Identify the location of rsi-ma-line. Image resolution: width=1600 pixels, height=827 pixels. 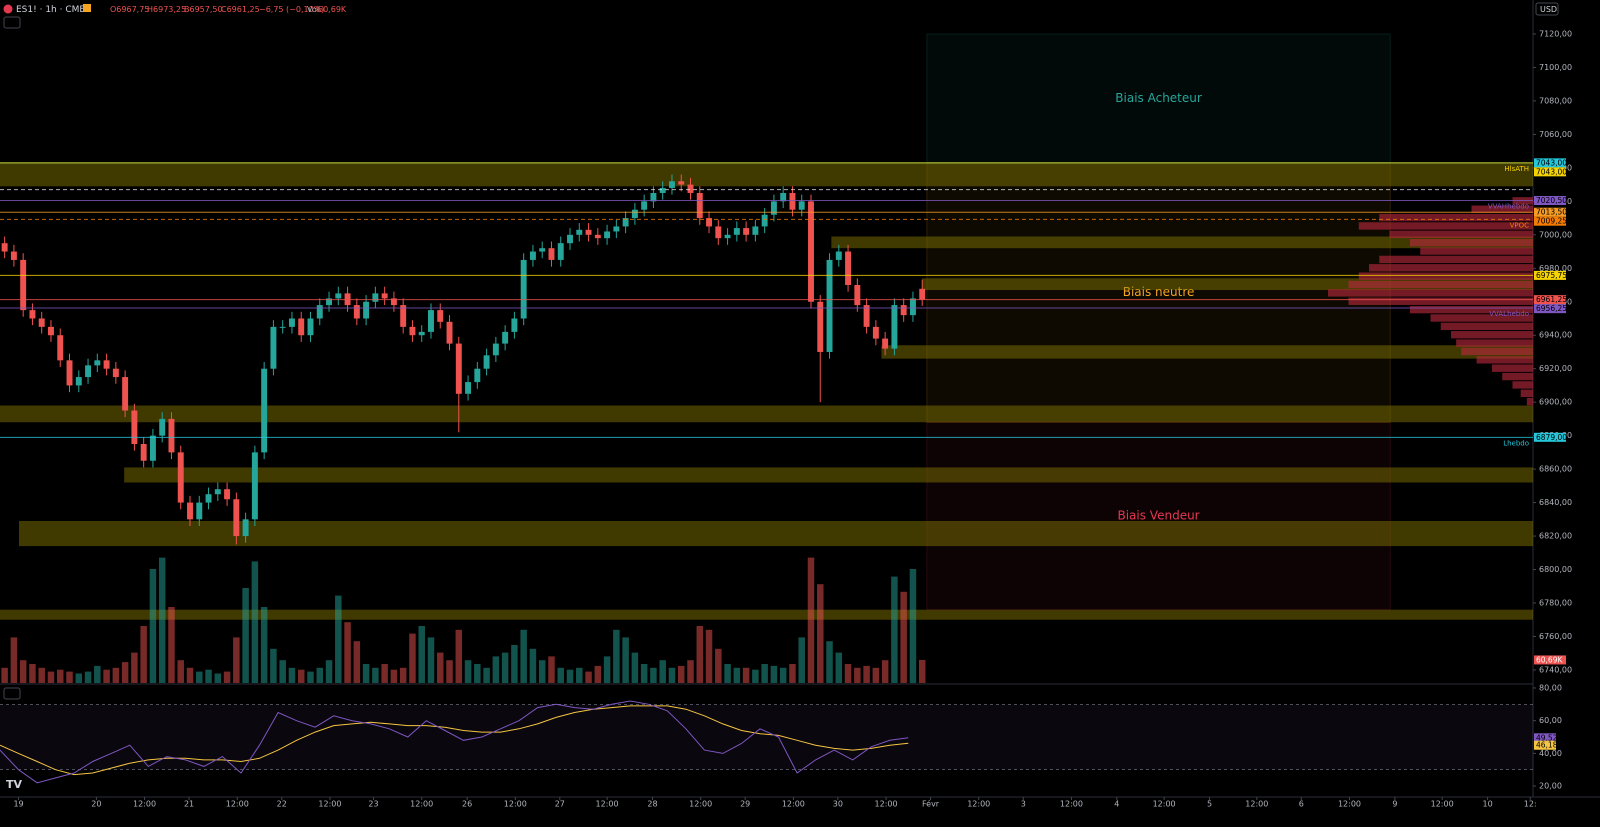
(454, 740).